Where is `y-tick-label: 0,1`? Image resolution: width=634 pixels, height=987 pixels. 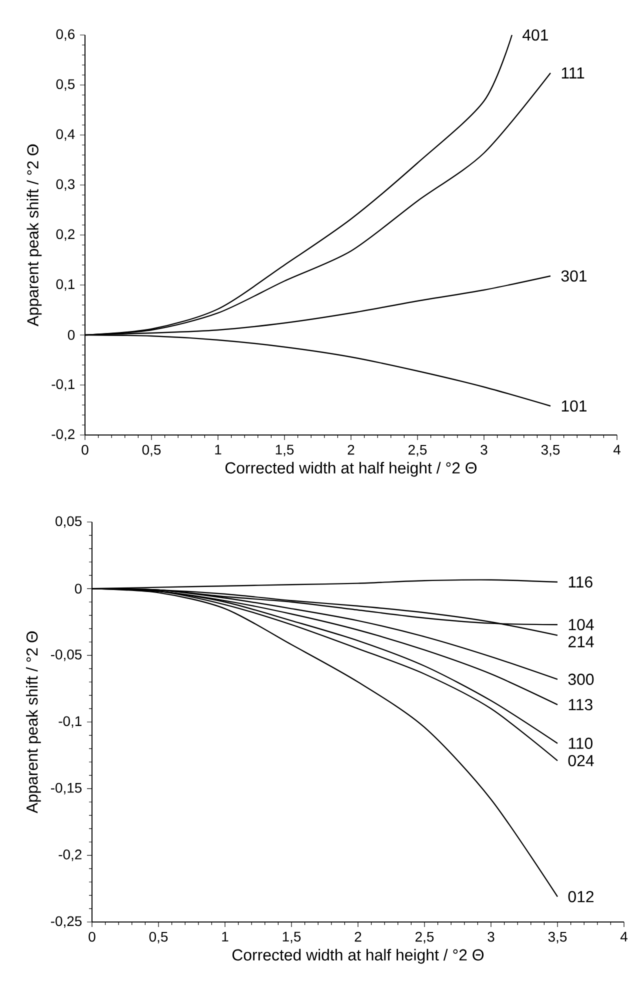 y-tick-label: 0,1 is located at coordinates (65, 285).